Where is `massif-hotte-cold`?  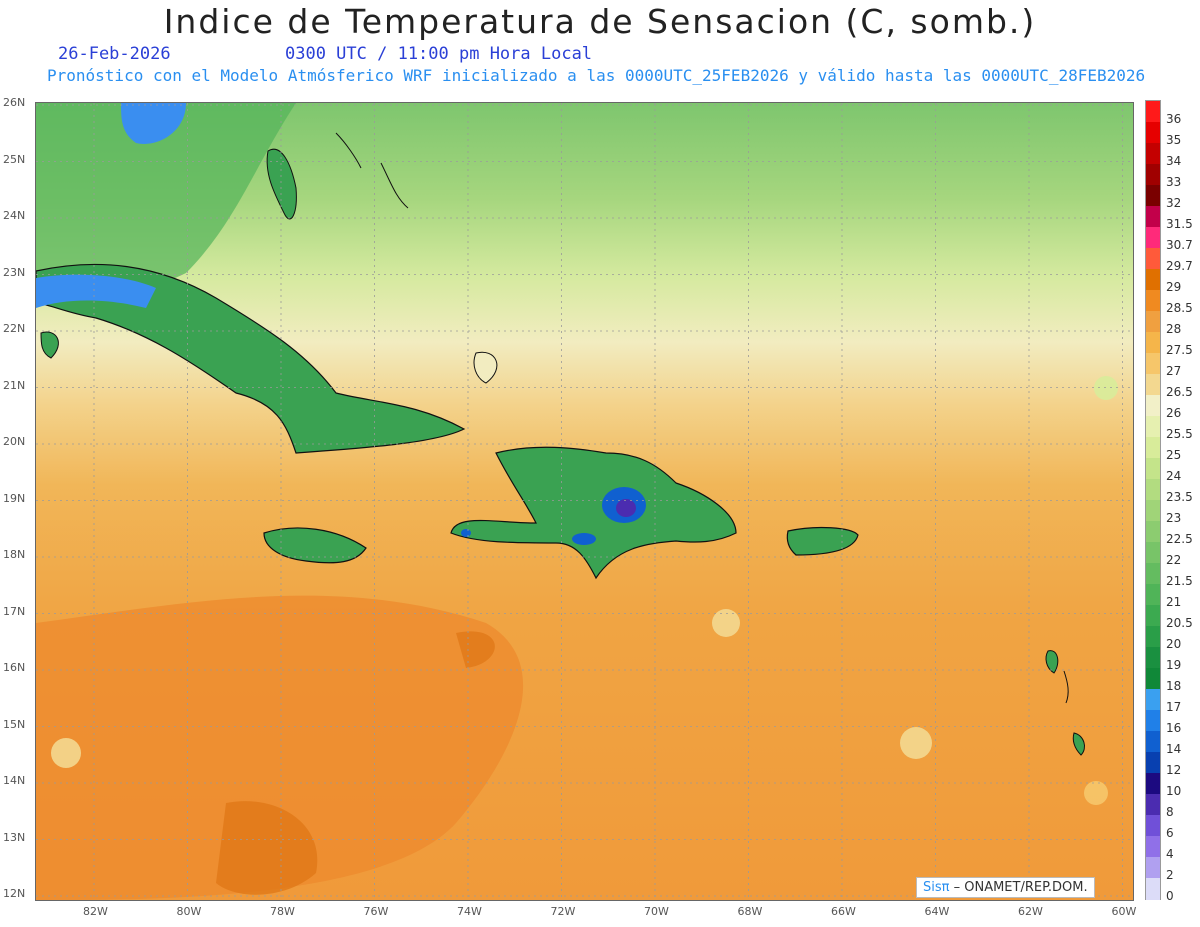
massif-hotte-cold is located at coordinates (466, 533).